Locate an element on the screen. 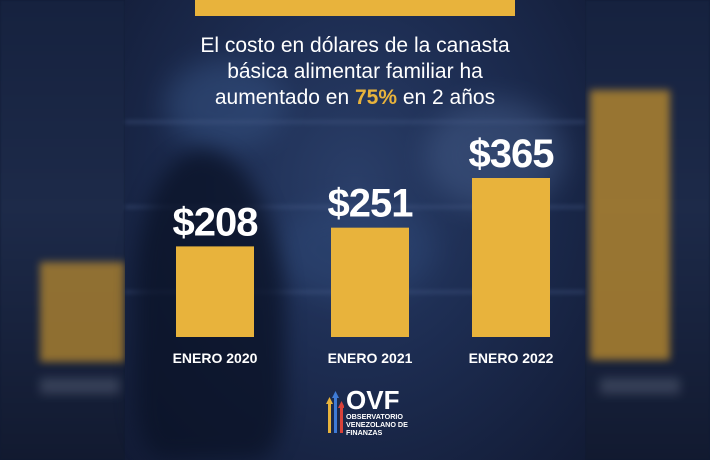  category-label-3: ENERO 2022 is located at coordinates (511, 358).